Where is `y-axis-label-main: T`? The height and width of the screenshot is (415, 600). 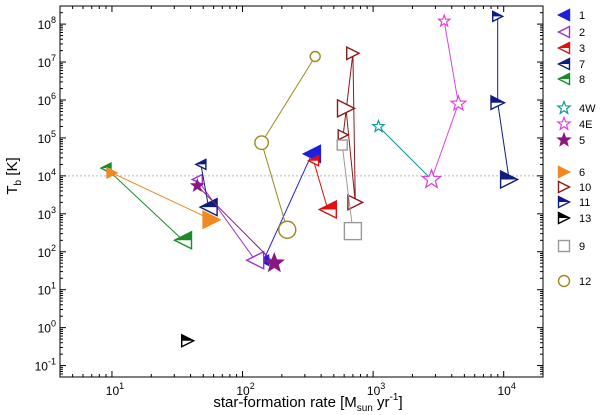
y-axis-label-main: T is located at coordinates (12, 189).